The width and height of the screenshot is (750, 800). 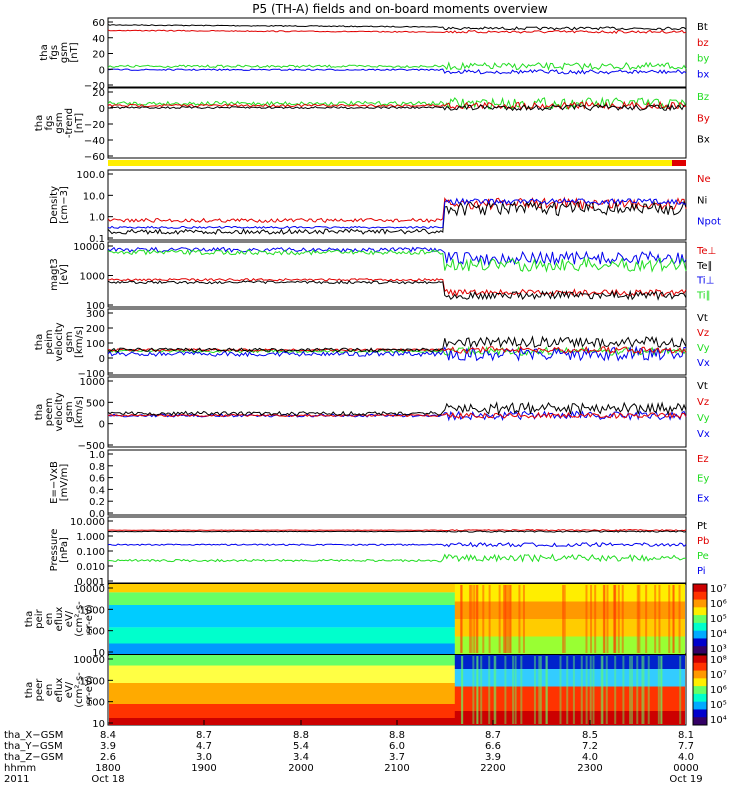 I want to click on axis-value: 1800, so click(x=107, y=768).